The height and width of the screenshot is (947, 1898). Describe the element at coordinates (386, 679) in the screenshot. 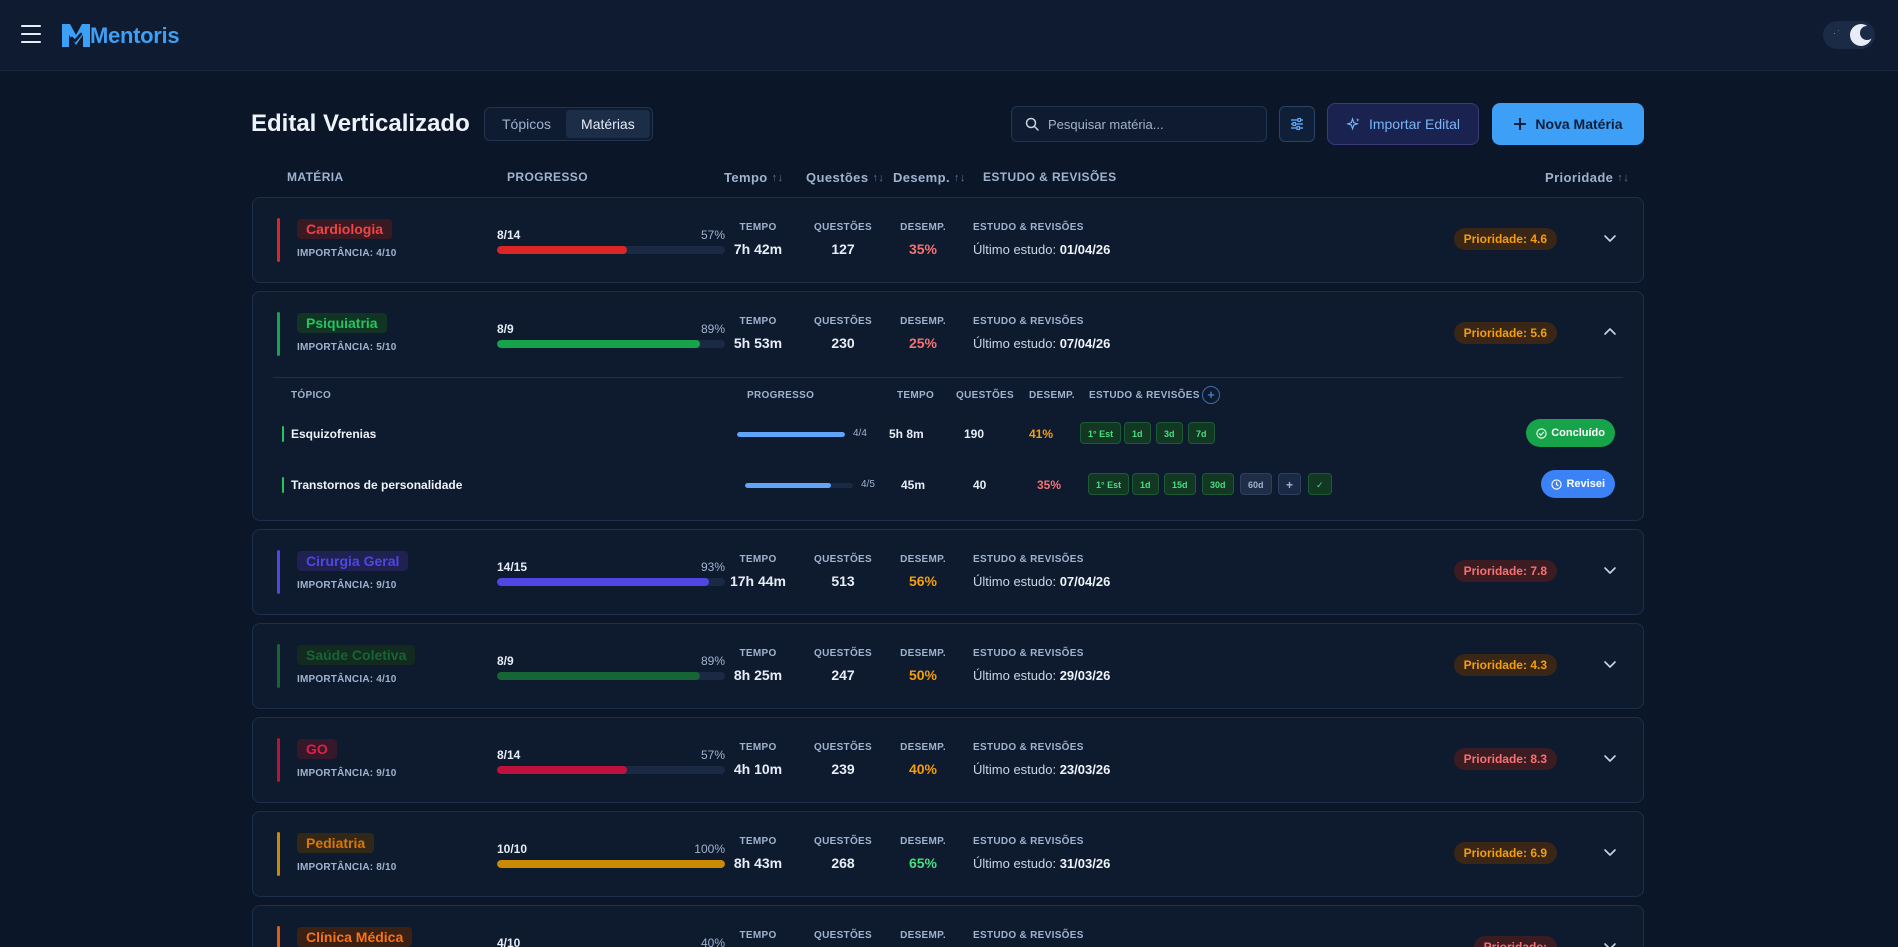

I see `importance-value: 4/10` at that location.